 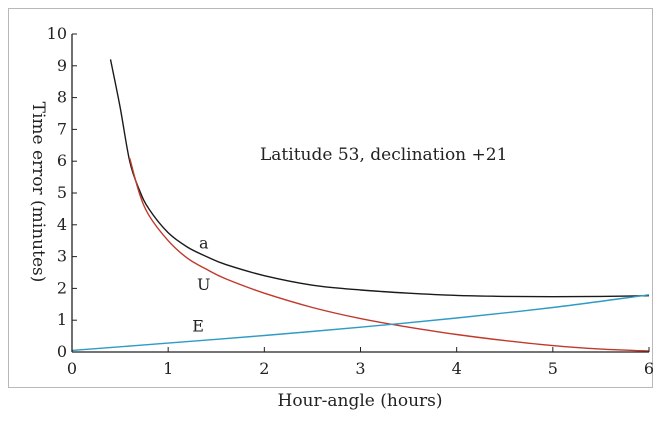 What do you see at coordinates (360, 401) in the screenshot?
I see `x-axis-title: Hour-angle (hours)` at bounding box center [360, 401].